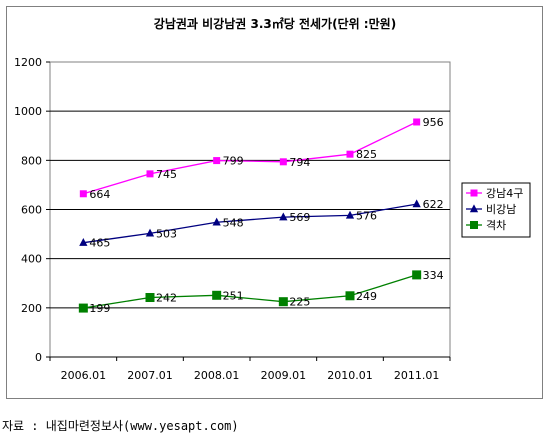  What do you see at coordinates (99, 308) in the screenshot?
I see `data-label: 199` at bounding box center [99, 308].